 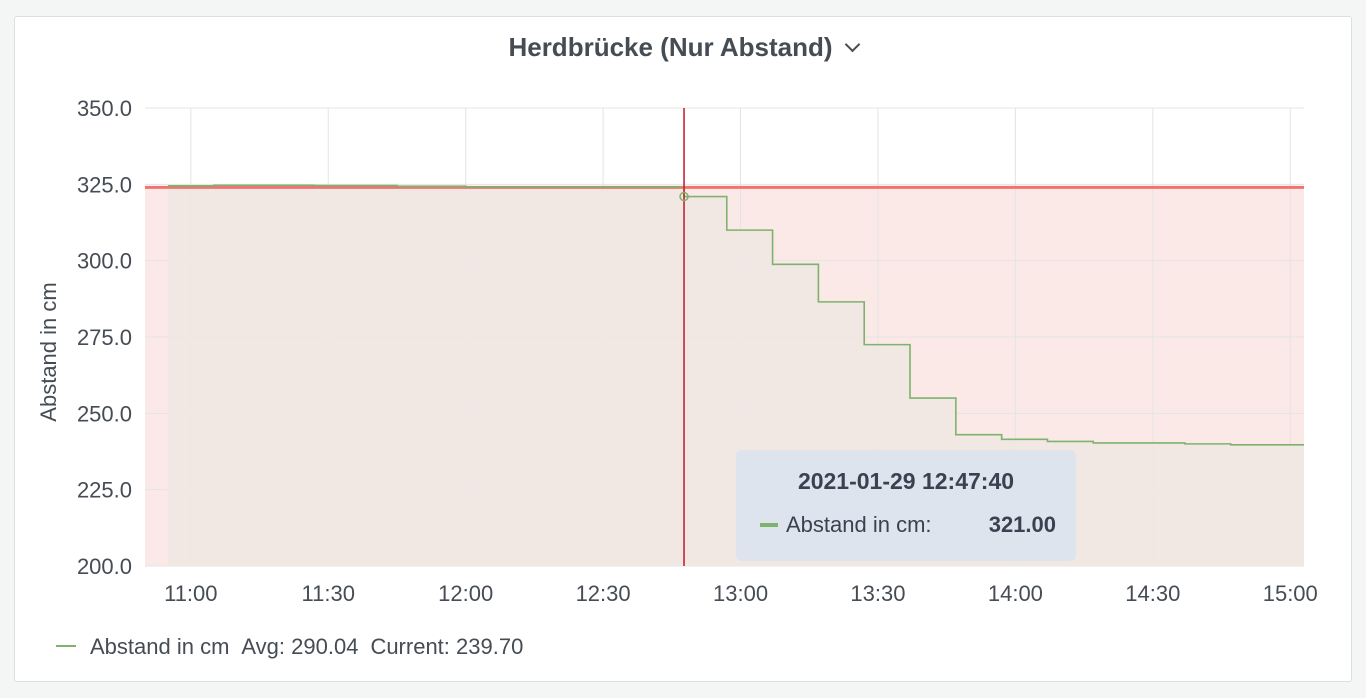 I want to click on x-tick-label: 13:00, so click(x=740, y=593).